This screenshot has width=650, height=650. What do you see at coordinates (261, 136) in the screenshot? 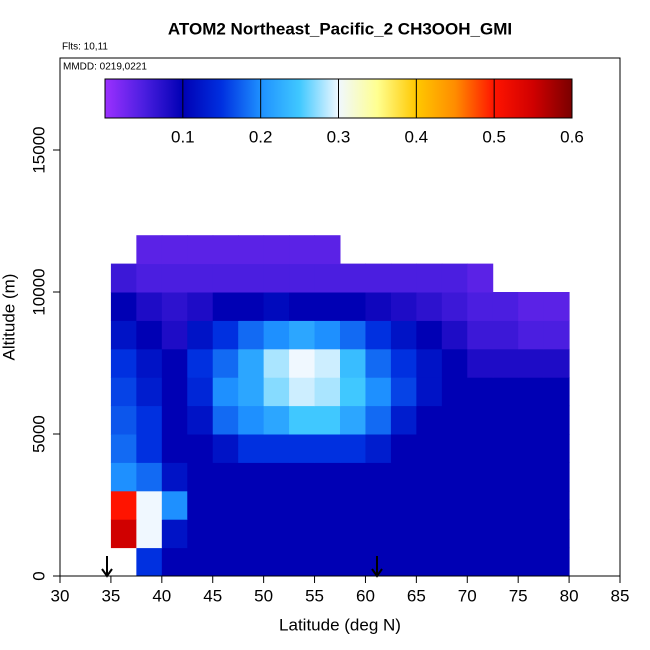
I see `colorbar-tick-label: 0.2` at bounding box center [261, 136].